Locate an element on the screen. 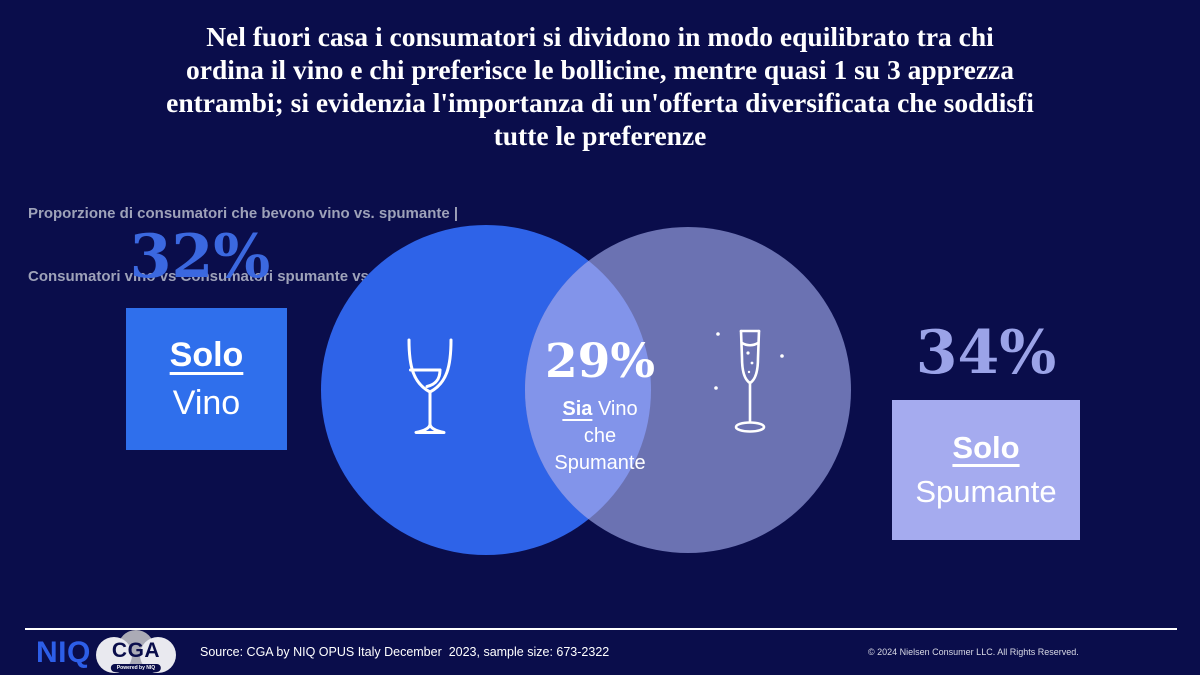 Image resolution: width=1200 pixels, height=675 pixels. footer-divider is located at coordinates (601, 629).